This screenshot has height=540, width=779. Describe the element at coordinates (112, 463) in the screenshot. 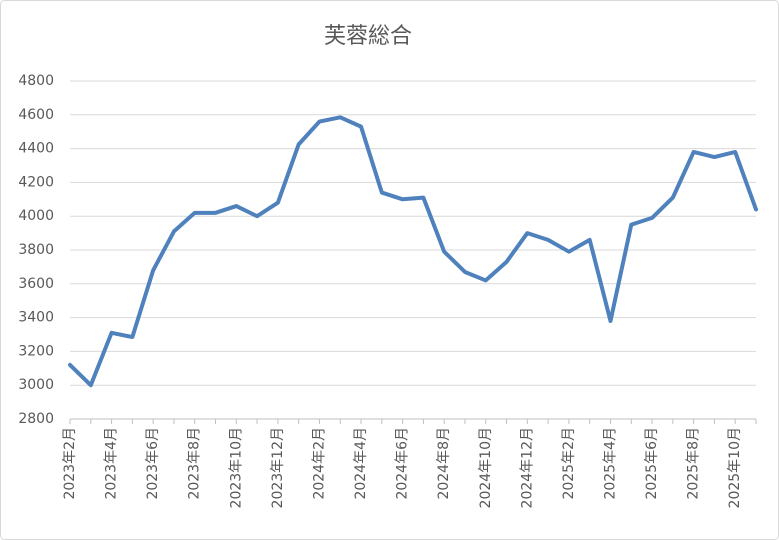

I see `x-tick-label: 2023年4月` at that location.